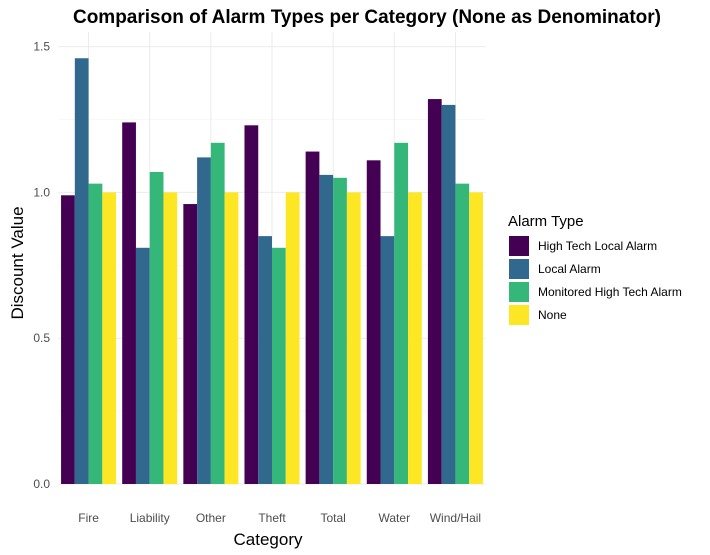 The image size is (710, 555). What do you see at coordinates (231, 338) in the screenshot?
I see `bar-other-none` at bounding box center [231, 338].